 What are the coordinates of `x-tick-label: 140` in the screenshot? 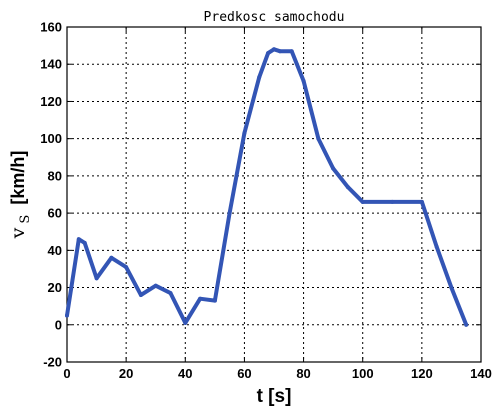 It's located at (481, 373).